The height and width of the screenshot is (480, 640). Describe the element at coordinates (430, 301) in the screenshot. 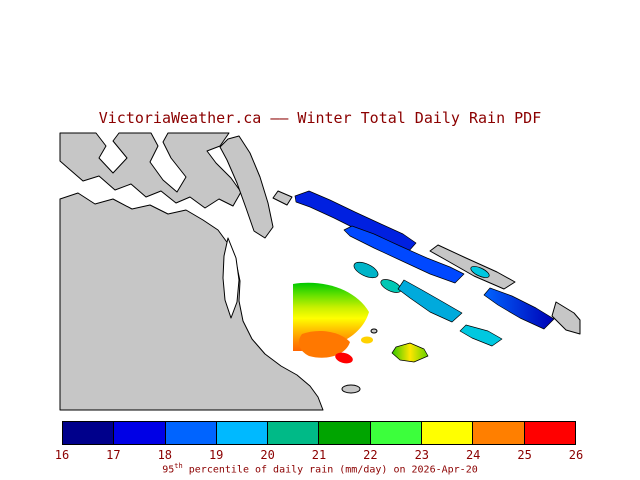

I see `rain-region-cyan` at that location.